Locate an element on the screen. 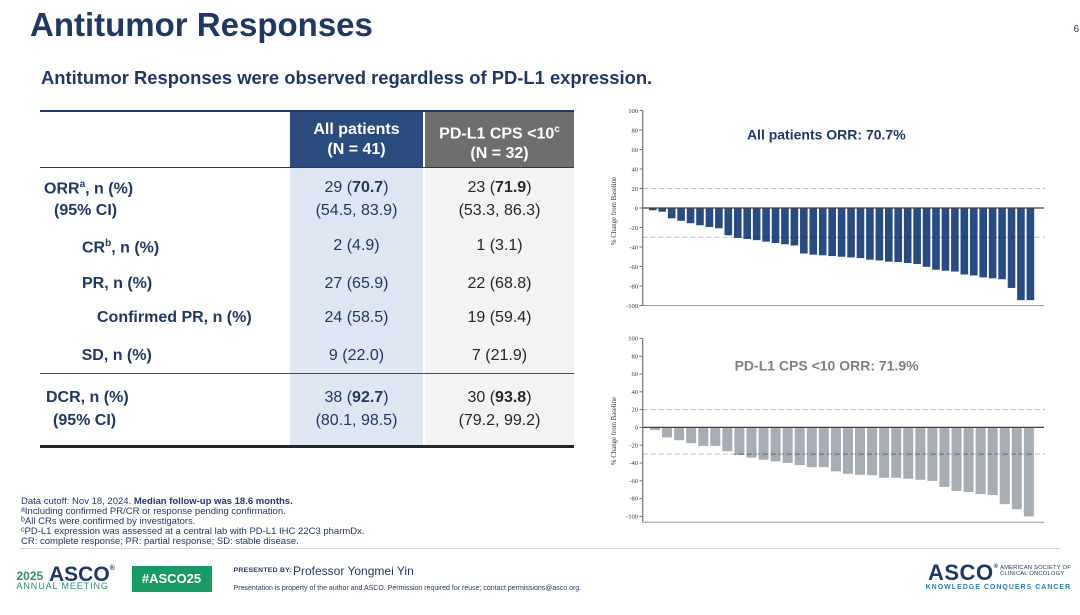 The height and width of the screenshot is (615, 1080). svg-text: All patients ORR: 70.7% is located at coordinates (826, 134).